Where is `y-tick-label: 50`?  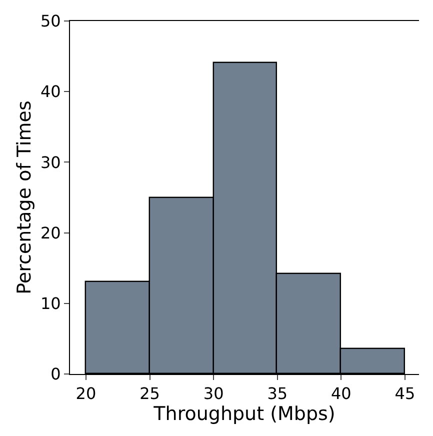
y-tick-label: 50 is located at coordinates (50, 21).